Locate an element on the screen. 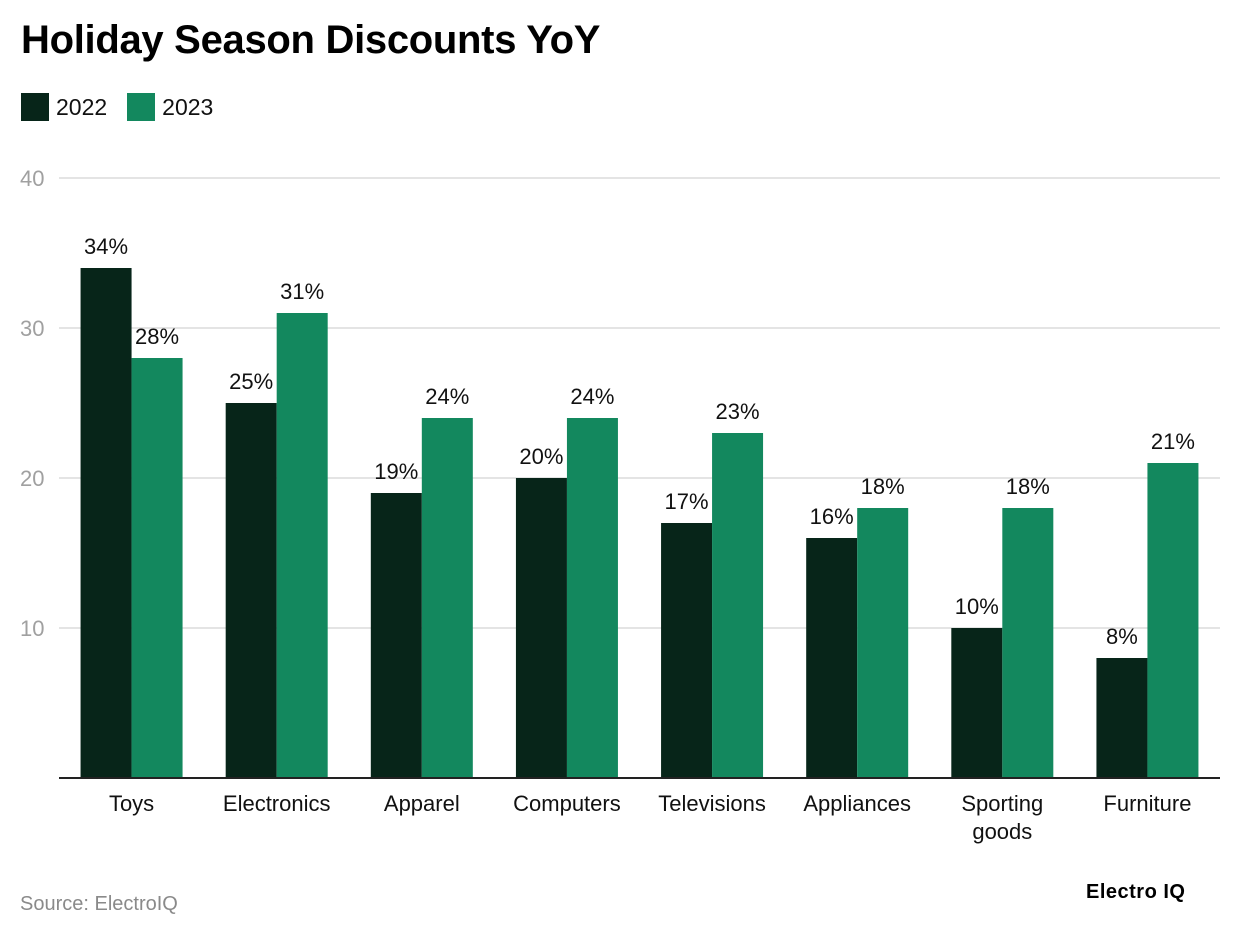 This screenshot has height=938, width=1240. legend-item-2022: 2022 is located at coordinates (64, 107).